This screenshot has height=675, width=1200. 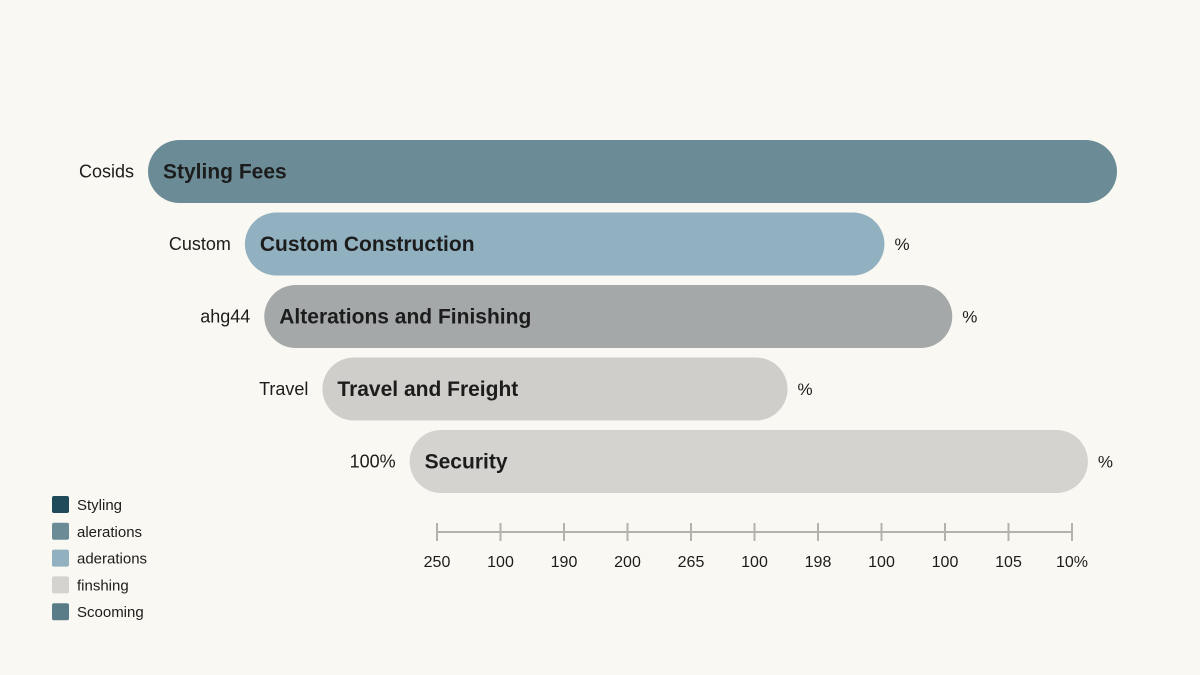 What do you see at coordinates (112, 559) in the screenshot?
I see `legend-label: aderations` at bounding box center [112, 559].